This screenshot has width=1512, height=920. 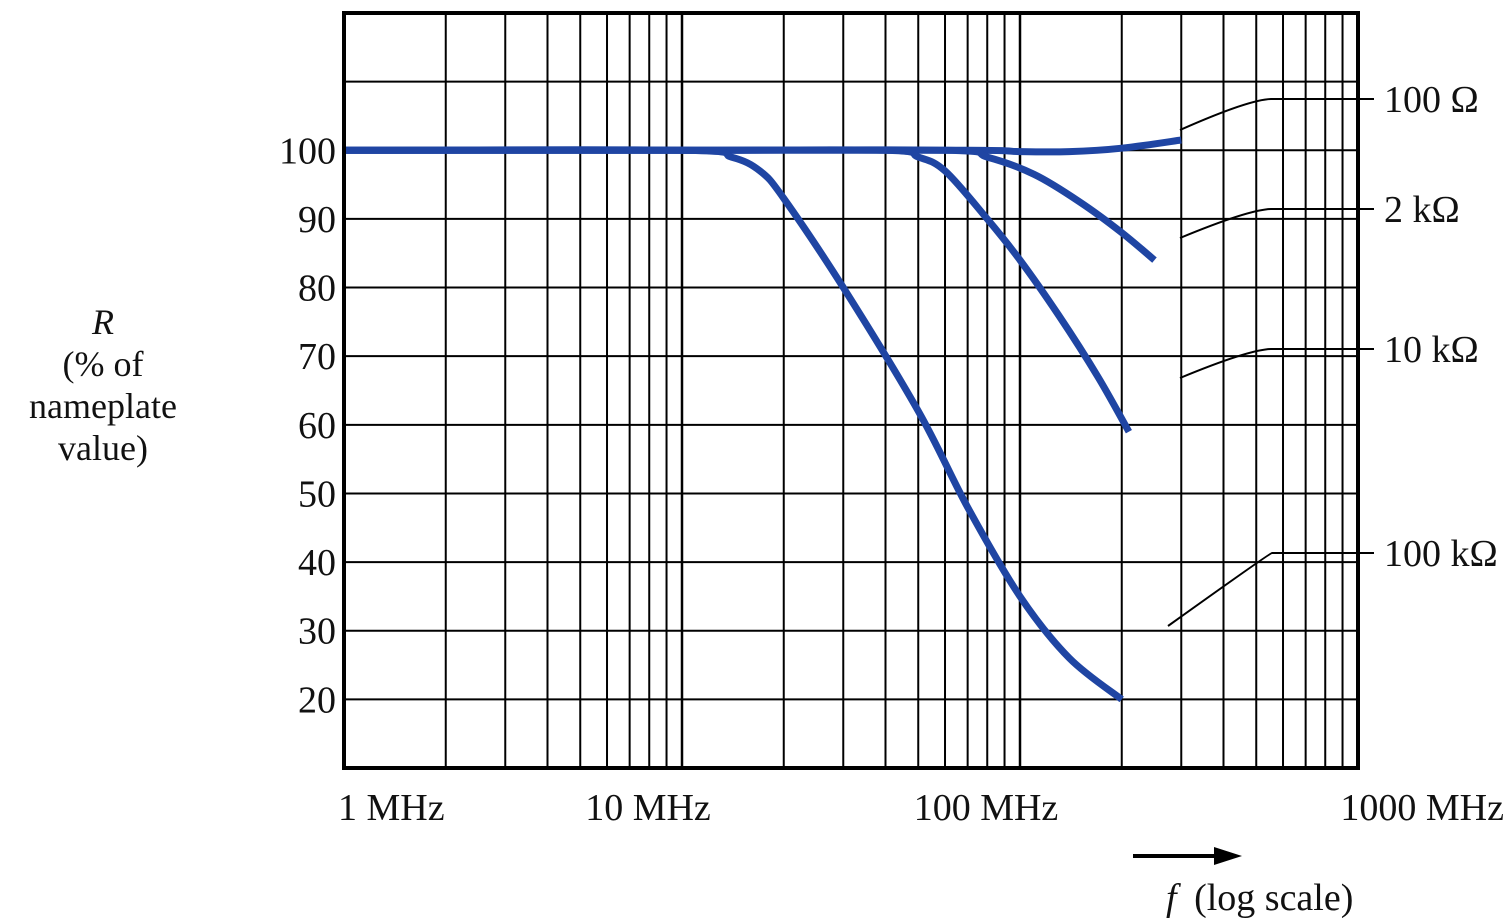 I want to click on y-tick-label: 60, so click(x=317, y=426).